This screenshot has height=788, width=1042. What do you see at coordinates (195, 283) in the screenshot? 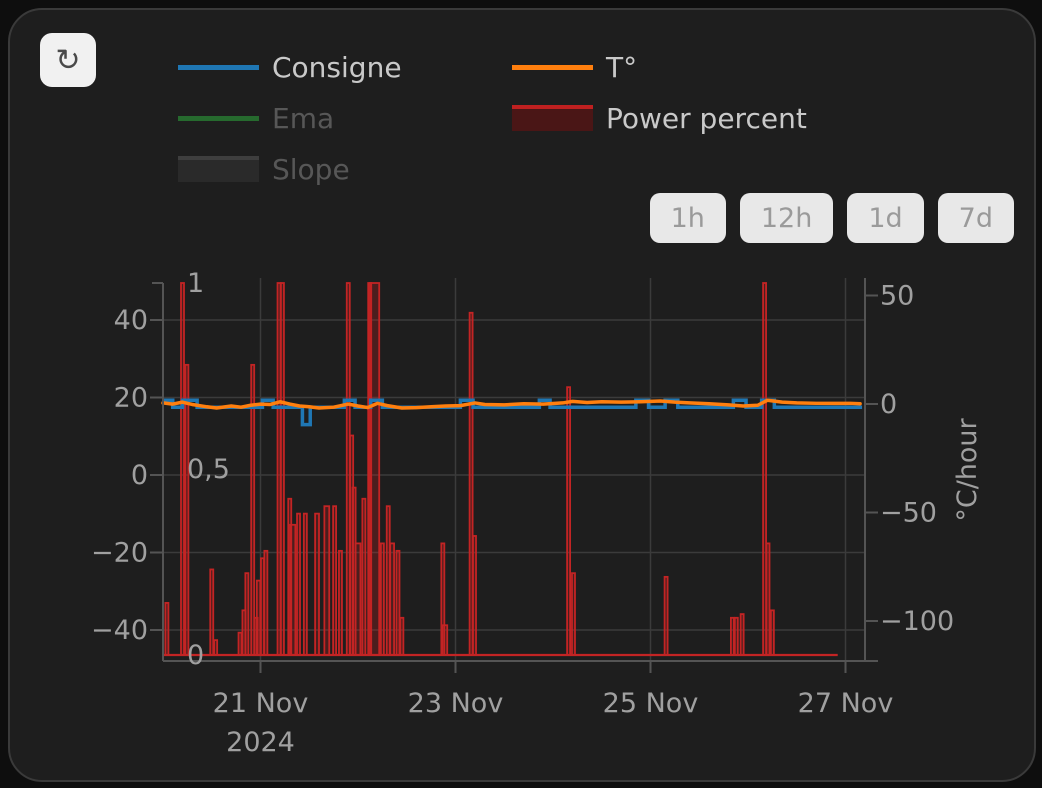
I see `svg-text: 1` at bounding box center [195, 283].